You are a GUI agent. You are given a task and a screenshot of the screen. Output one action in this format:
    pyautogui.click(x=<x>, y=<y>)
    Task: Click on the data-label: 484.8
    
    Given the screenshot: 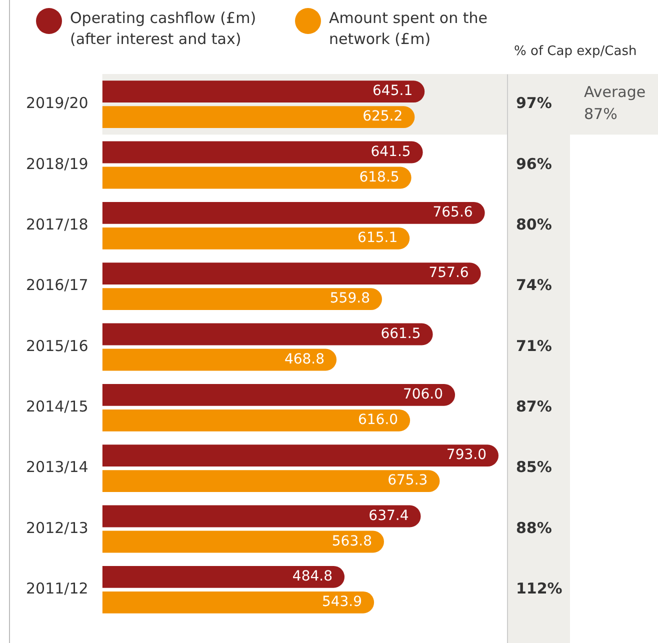 What is the action you would take?
    pyautogui.click(x=312, y=576)
    